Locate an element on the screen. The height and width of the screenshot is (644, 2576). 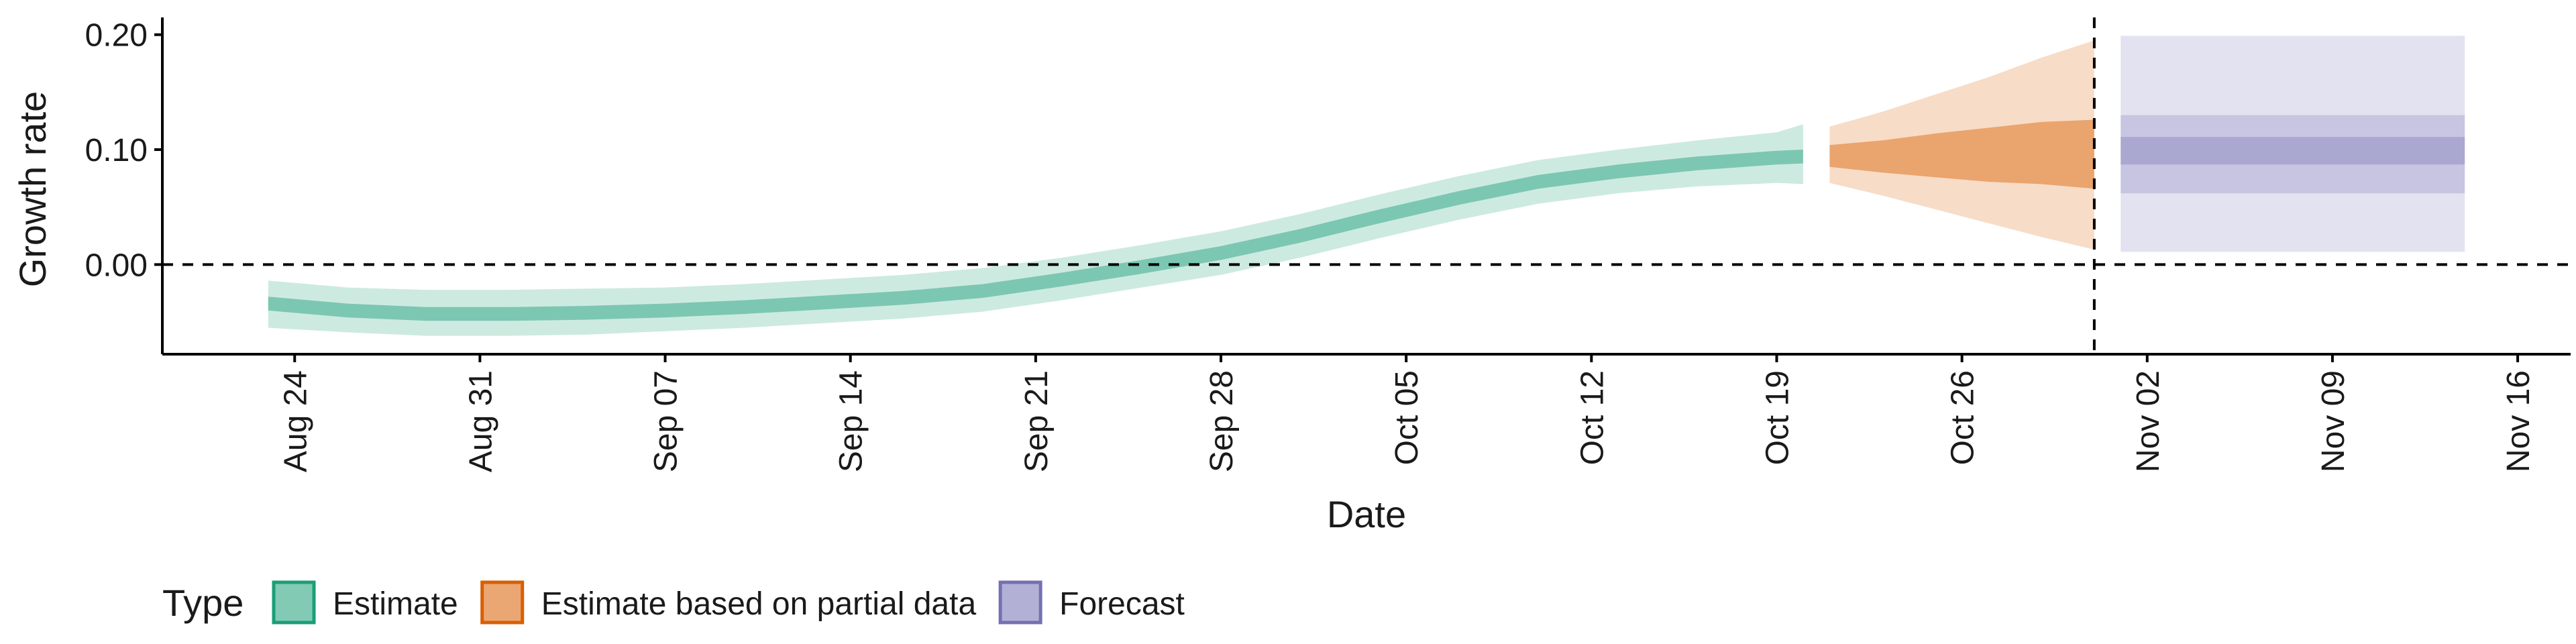
legend-item-estimate: Estimate is located at coordinates (365, 602).